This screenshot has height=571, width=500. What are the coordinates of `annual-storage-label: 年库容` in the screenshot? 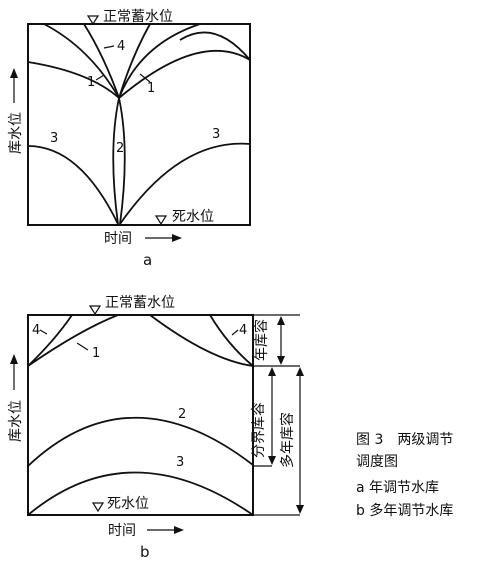 It's located at (261, 340).